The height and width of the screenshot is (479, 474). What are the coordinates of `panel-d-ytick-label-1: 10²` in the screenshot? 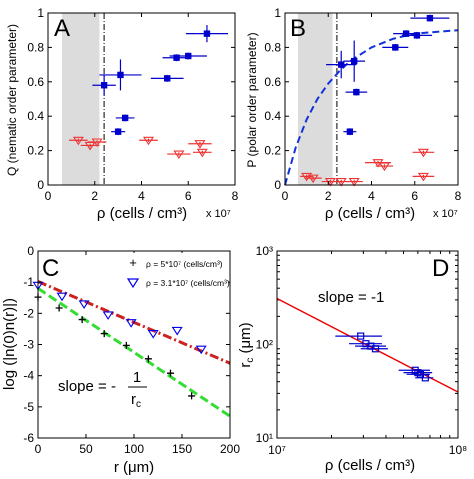 It's located at (264, 345).